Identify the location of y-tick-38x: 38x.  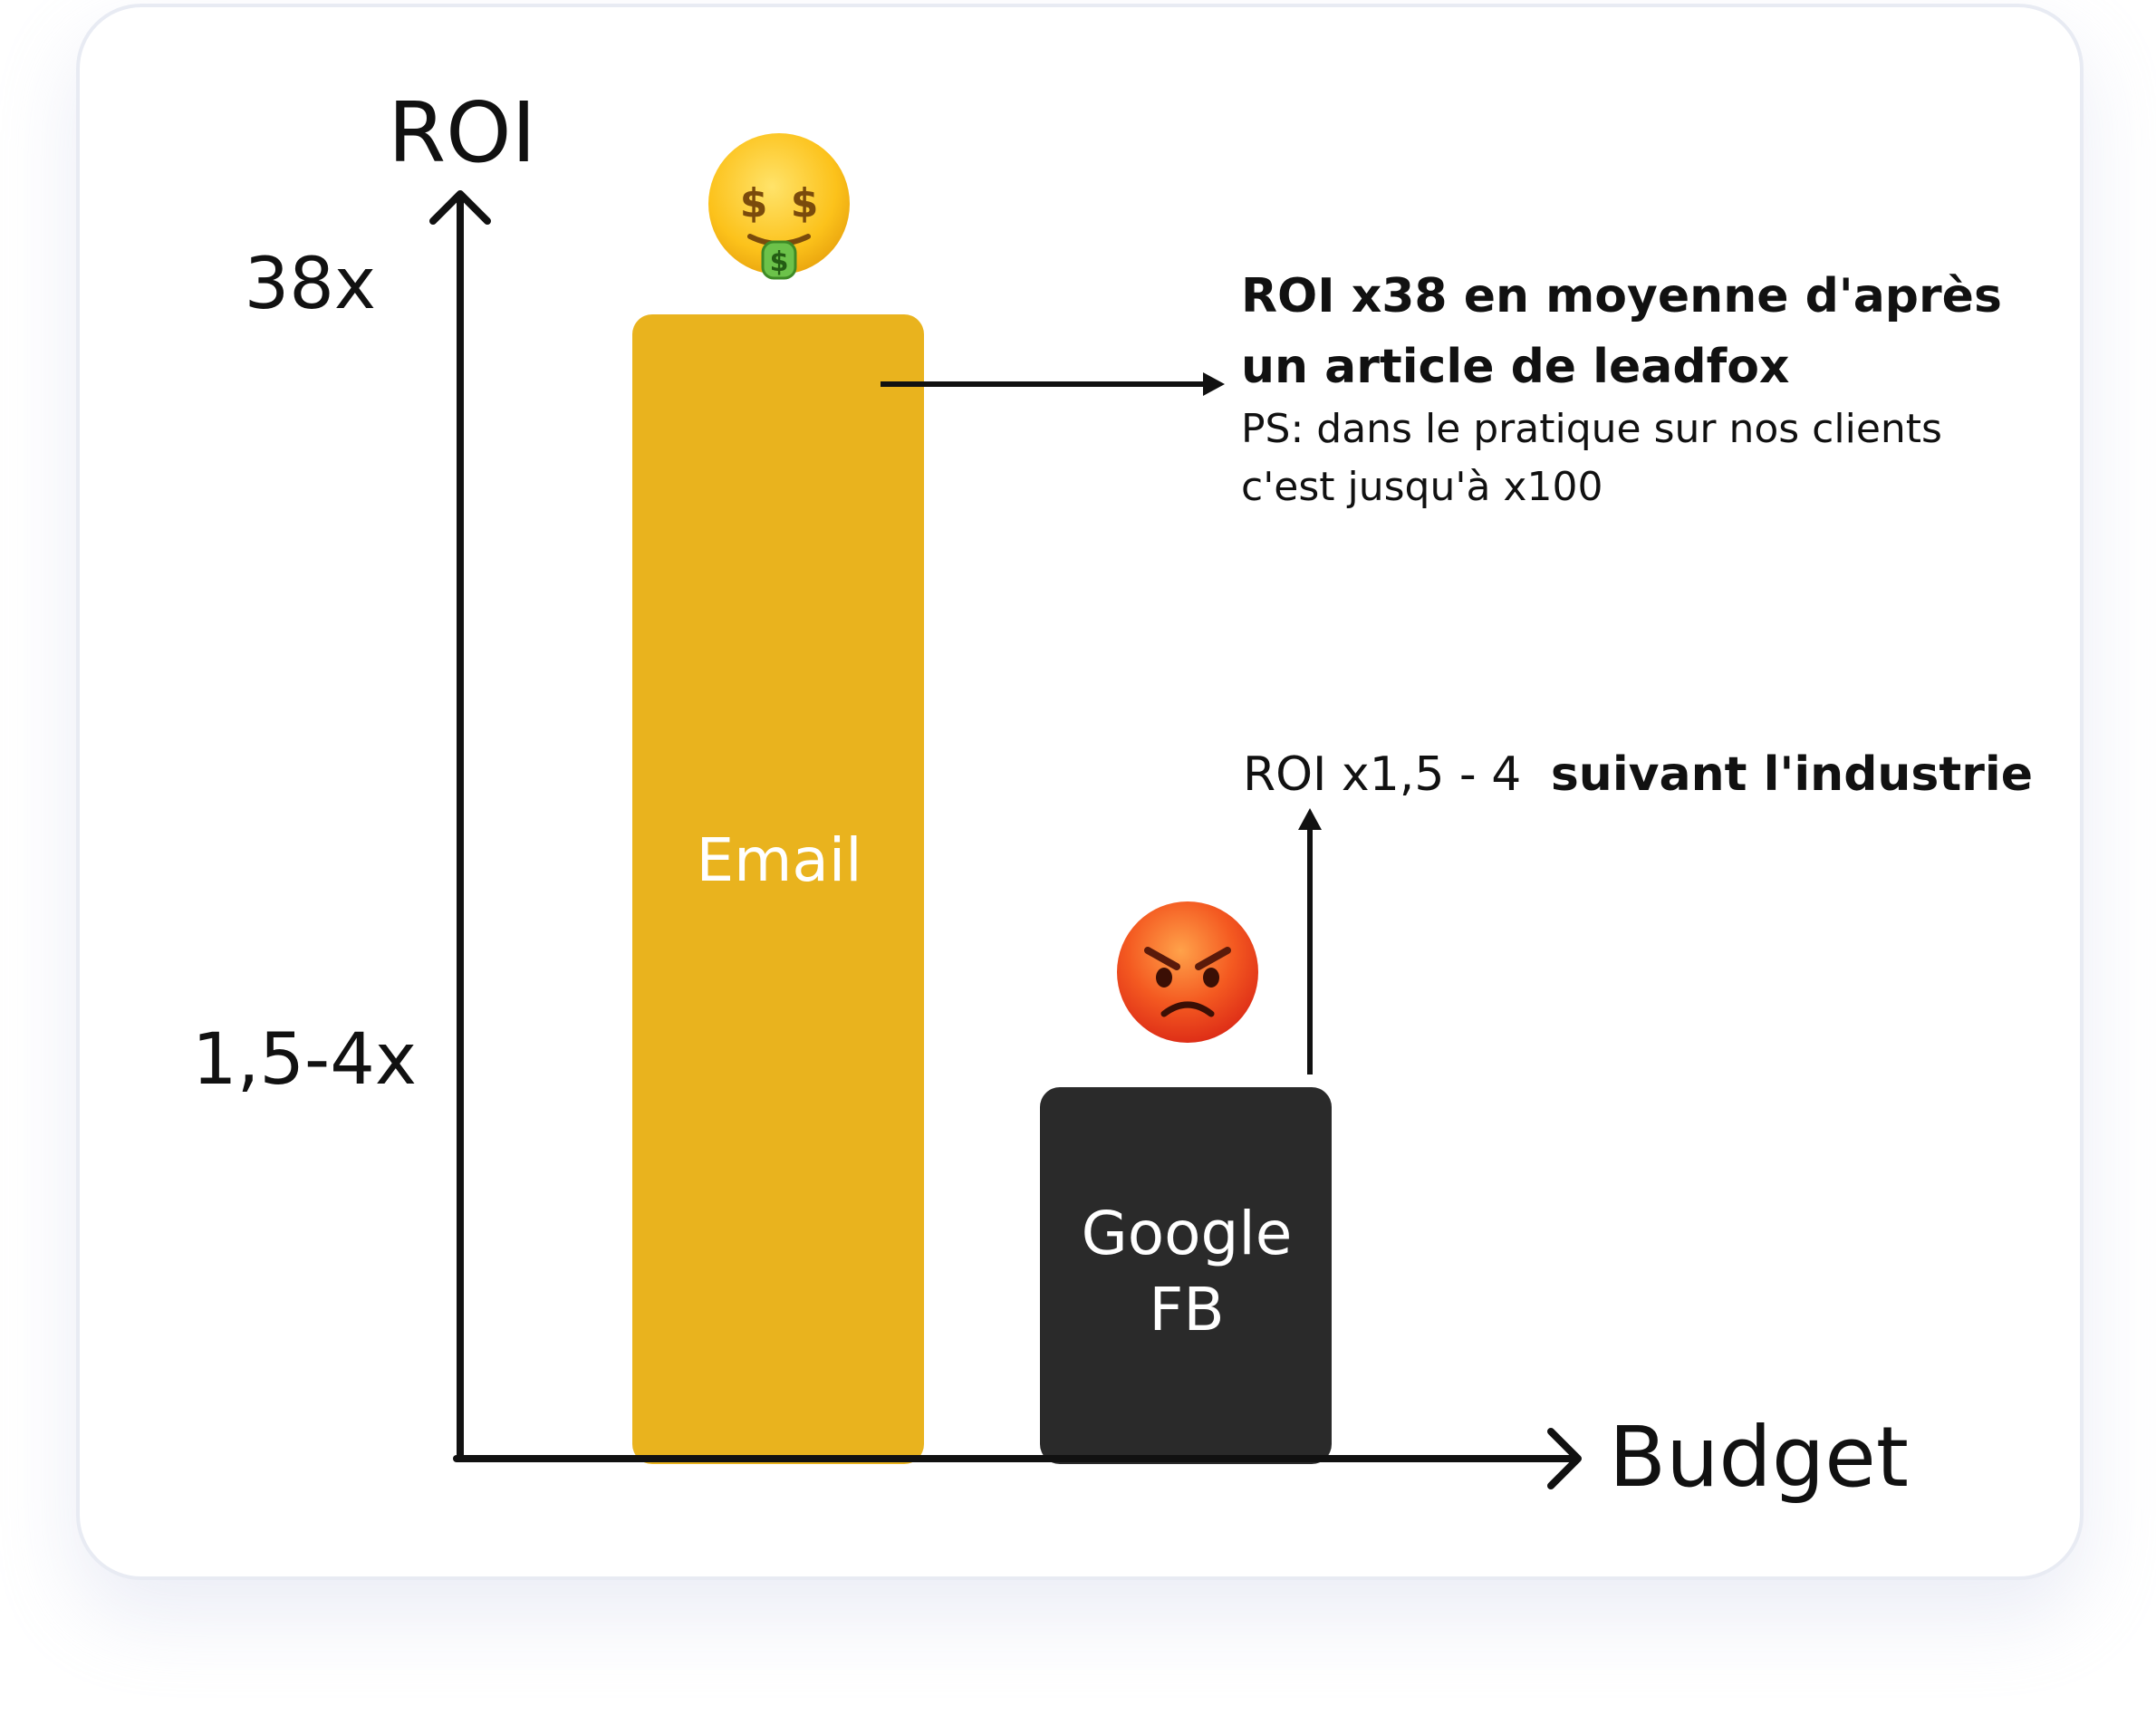
(310, 284).